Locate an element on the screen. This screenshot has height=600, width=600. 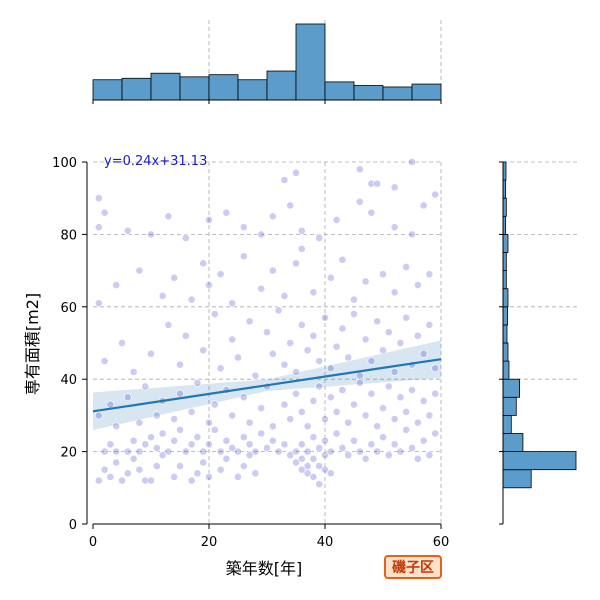
y-tick-label: 0 is located at coordinates (73, 525).